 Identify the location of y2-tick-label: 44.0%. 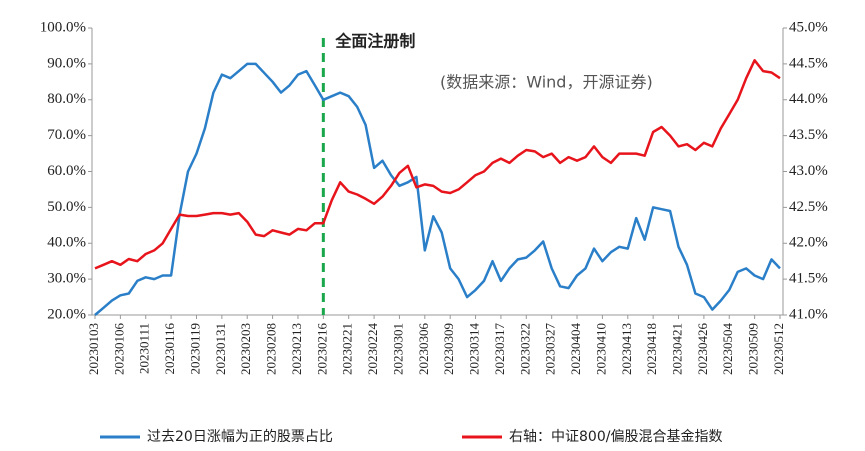
(808, 99).